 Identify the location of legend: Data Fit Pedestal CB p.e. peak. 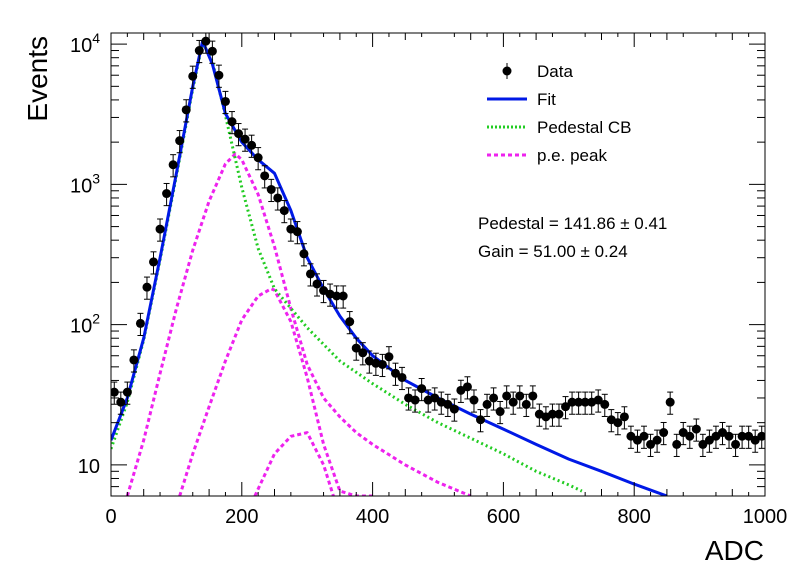
(559, 113).